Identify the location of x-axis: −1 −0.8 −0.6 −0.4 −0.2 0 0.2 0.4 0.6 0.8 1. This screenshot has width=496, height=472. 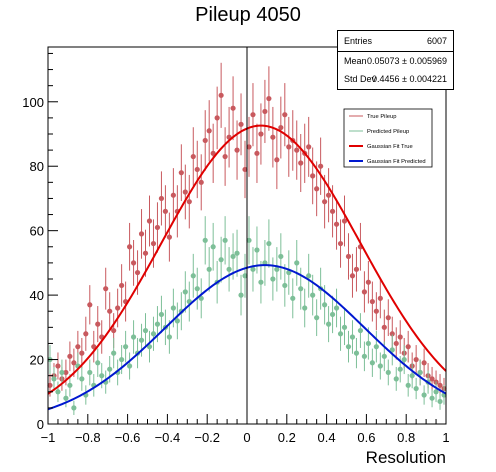
(245, 429).